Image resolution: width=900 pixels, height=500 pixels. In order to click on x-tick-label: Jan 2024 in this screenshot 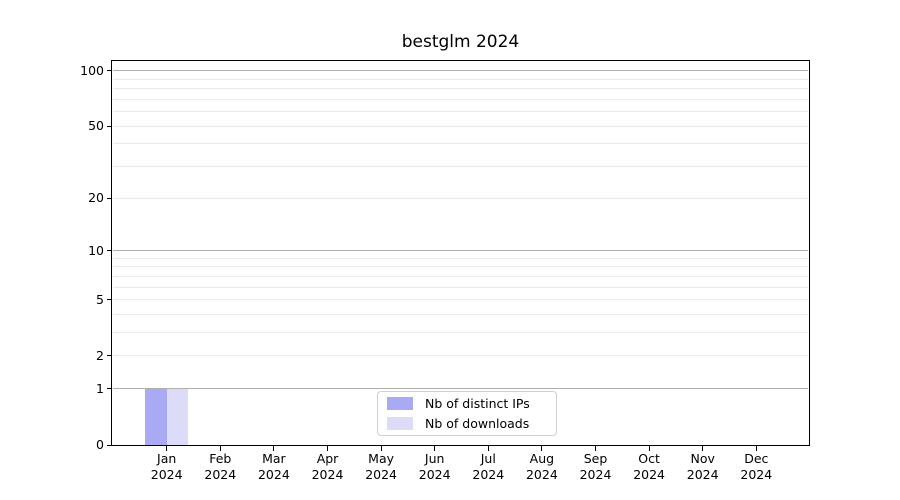, I will do `click(166, 466)`.